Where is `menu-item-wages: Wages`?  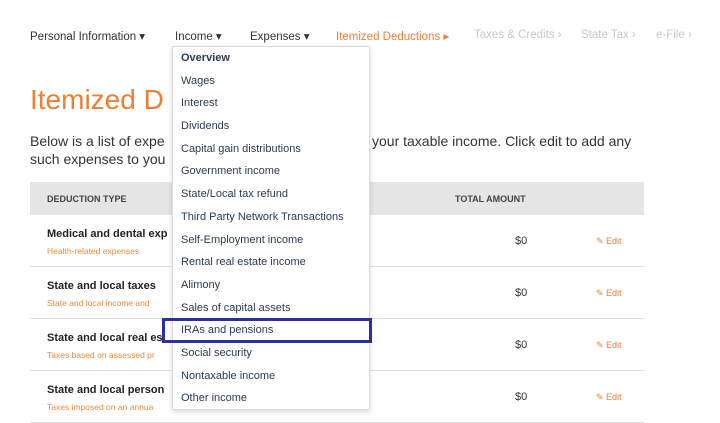
menu-item-wages: Wages is located at coordinates (198, 81).